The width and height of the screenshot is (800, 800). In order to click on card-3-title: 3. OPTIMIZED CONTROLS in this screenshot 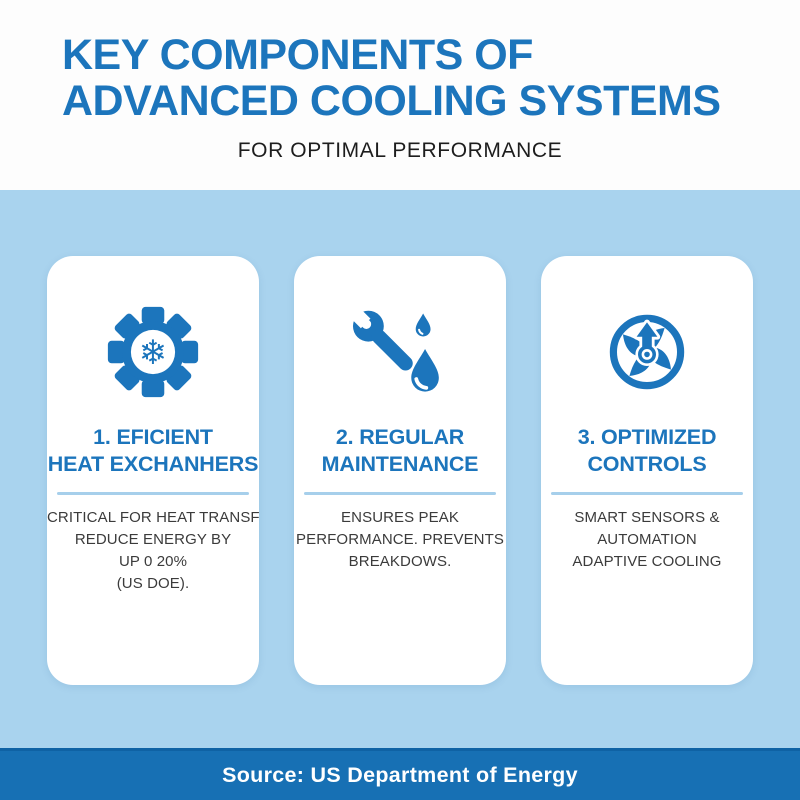, I will do `click(647, 450)`.